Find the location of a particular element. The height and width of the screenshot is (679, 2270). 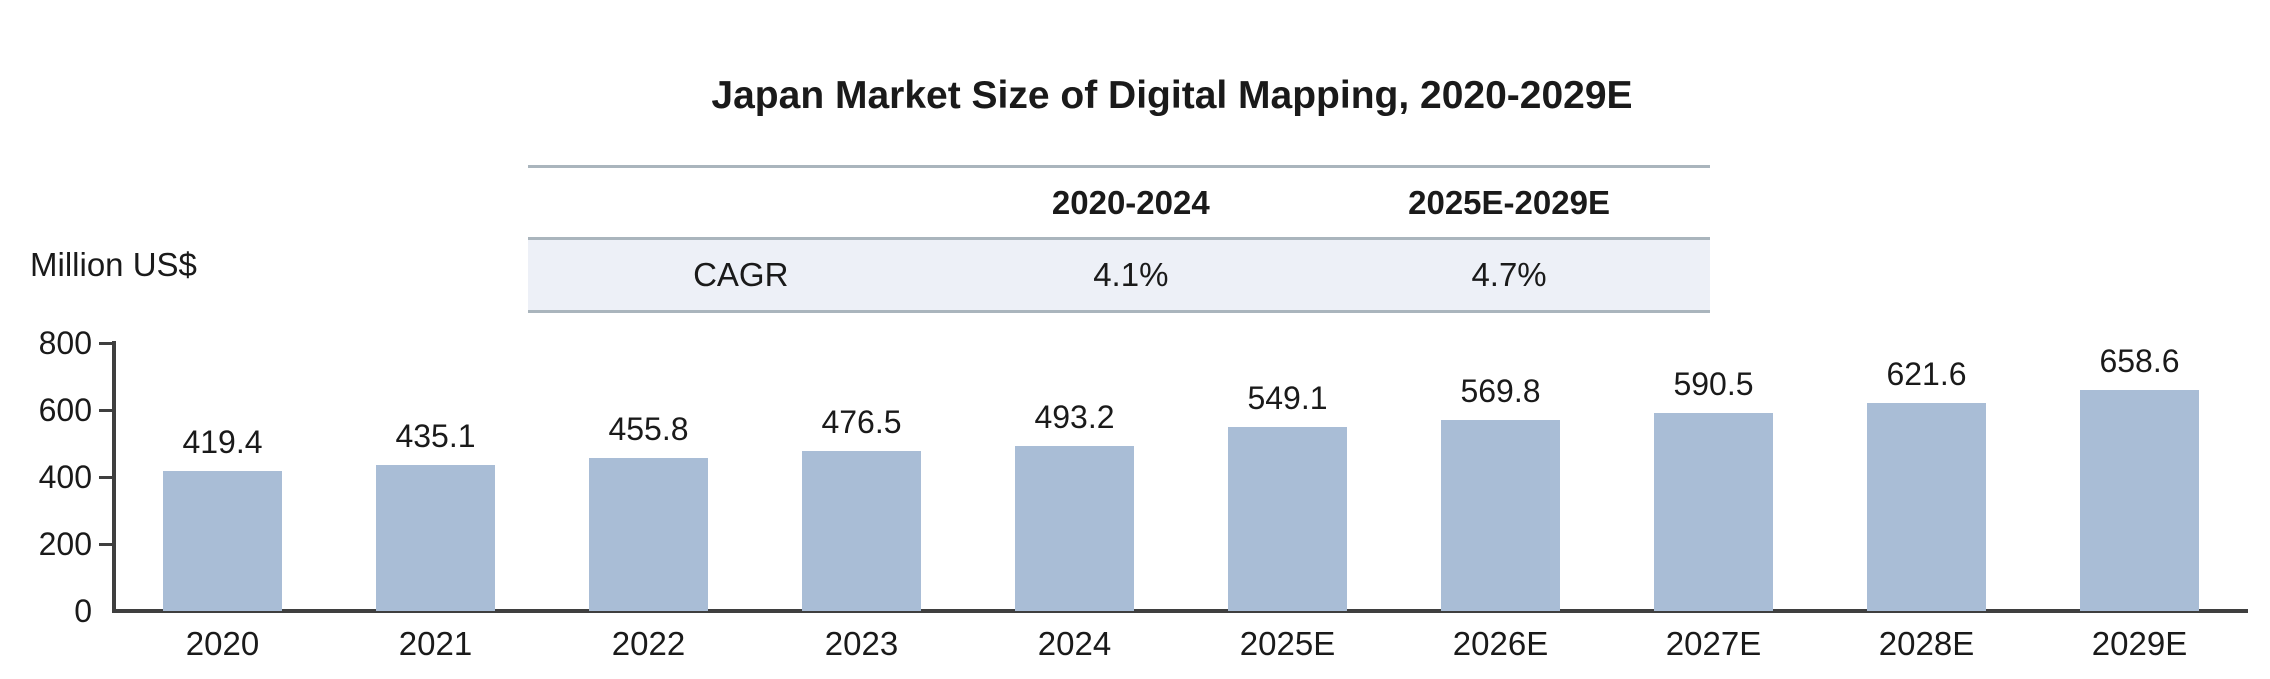

bar-group-2026E: 569.8 2026E is located at coordinates (1500, 502).